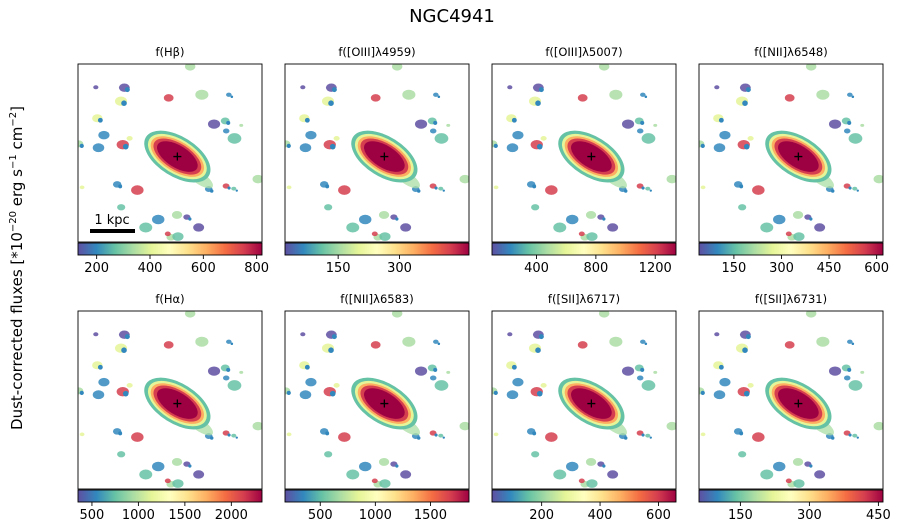  I want to click on colorbar-tick-label: 300, so click(399, 268).